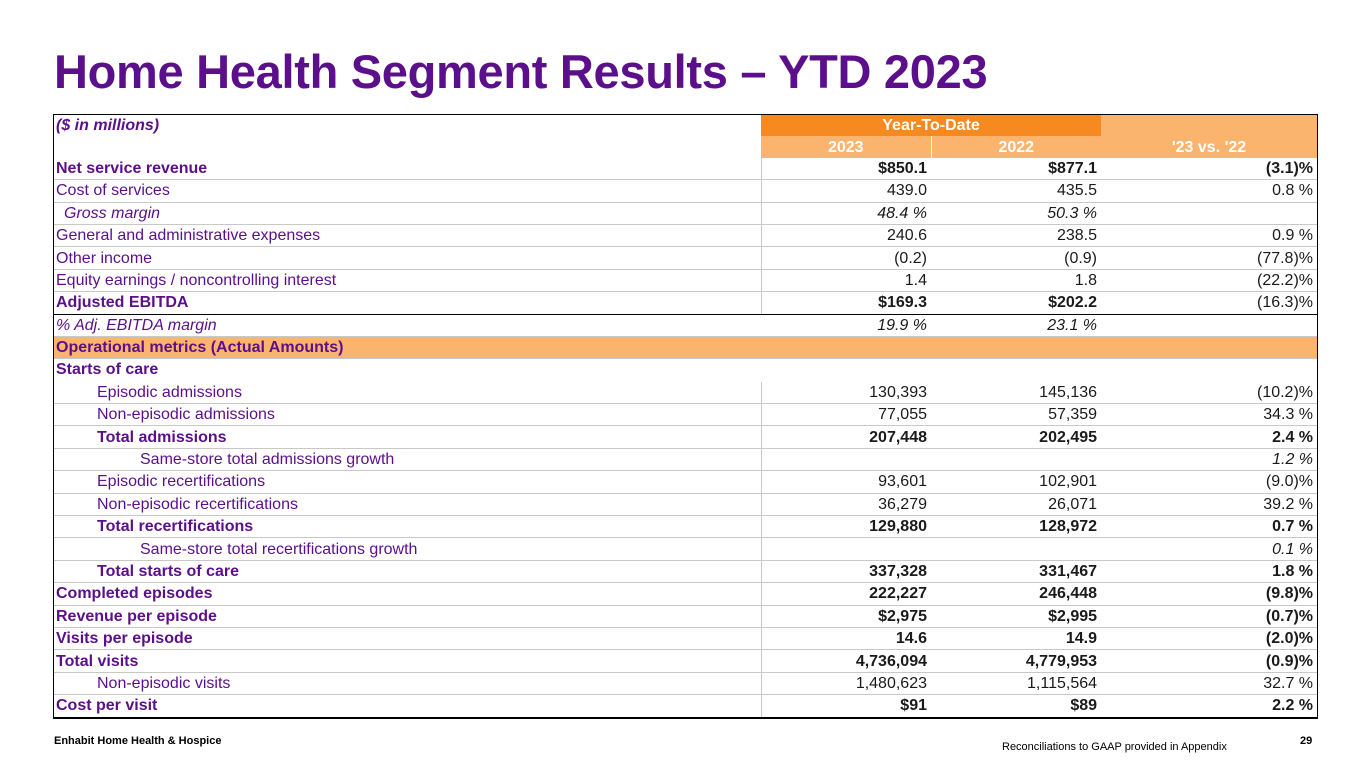 This screenshot has width=1365, height=768. I want to click on row-label: Gross margin, so click(407, 213).